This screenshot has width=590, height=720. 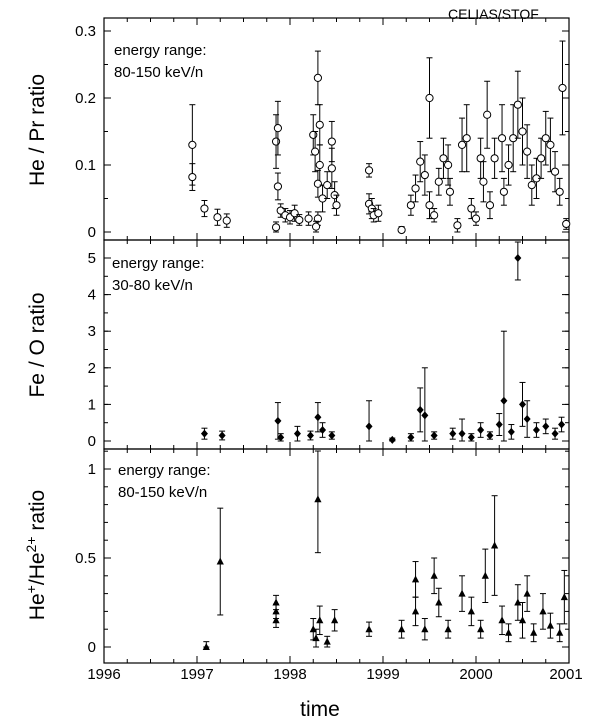 What do you see at coordinates (565, 674) in the screenshot?
I see `x-tick-label: 2001` at bounding box center [565, 674].